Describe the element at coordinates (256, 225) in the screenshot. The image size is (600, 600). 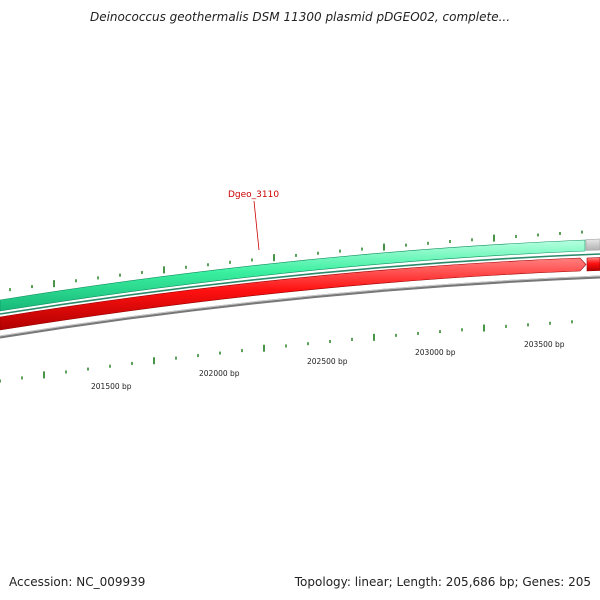
I see `gene-callout-line` at that location.